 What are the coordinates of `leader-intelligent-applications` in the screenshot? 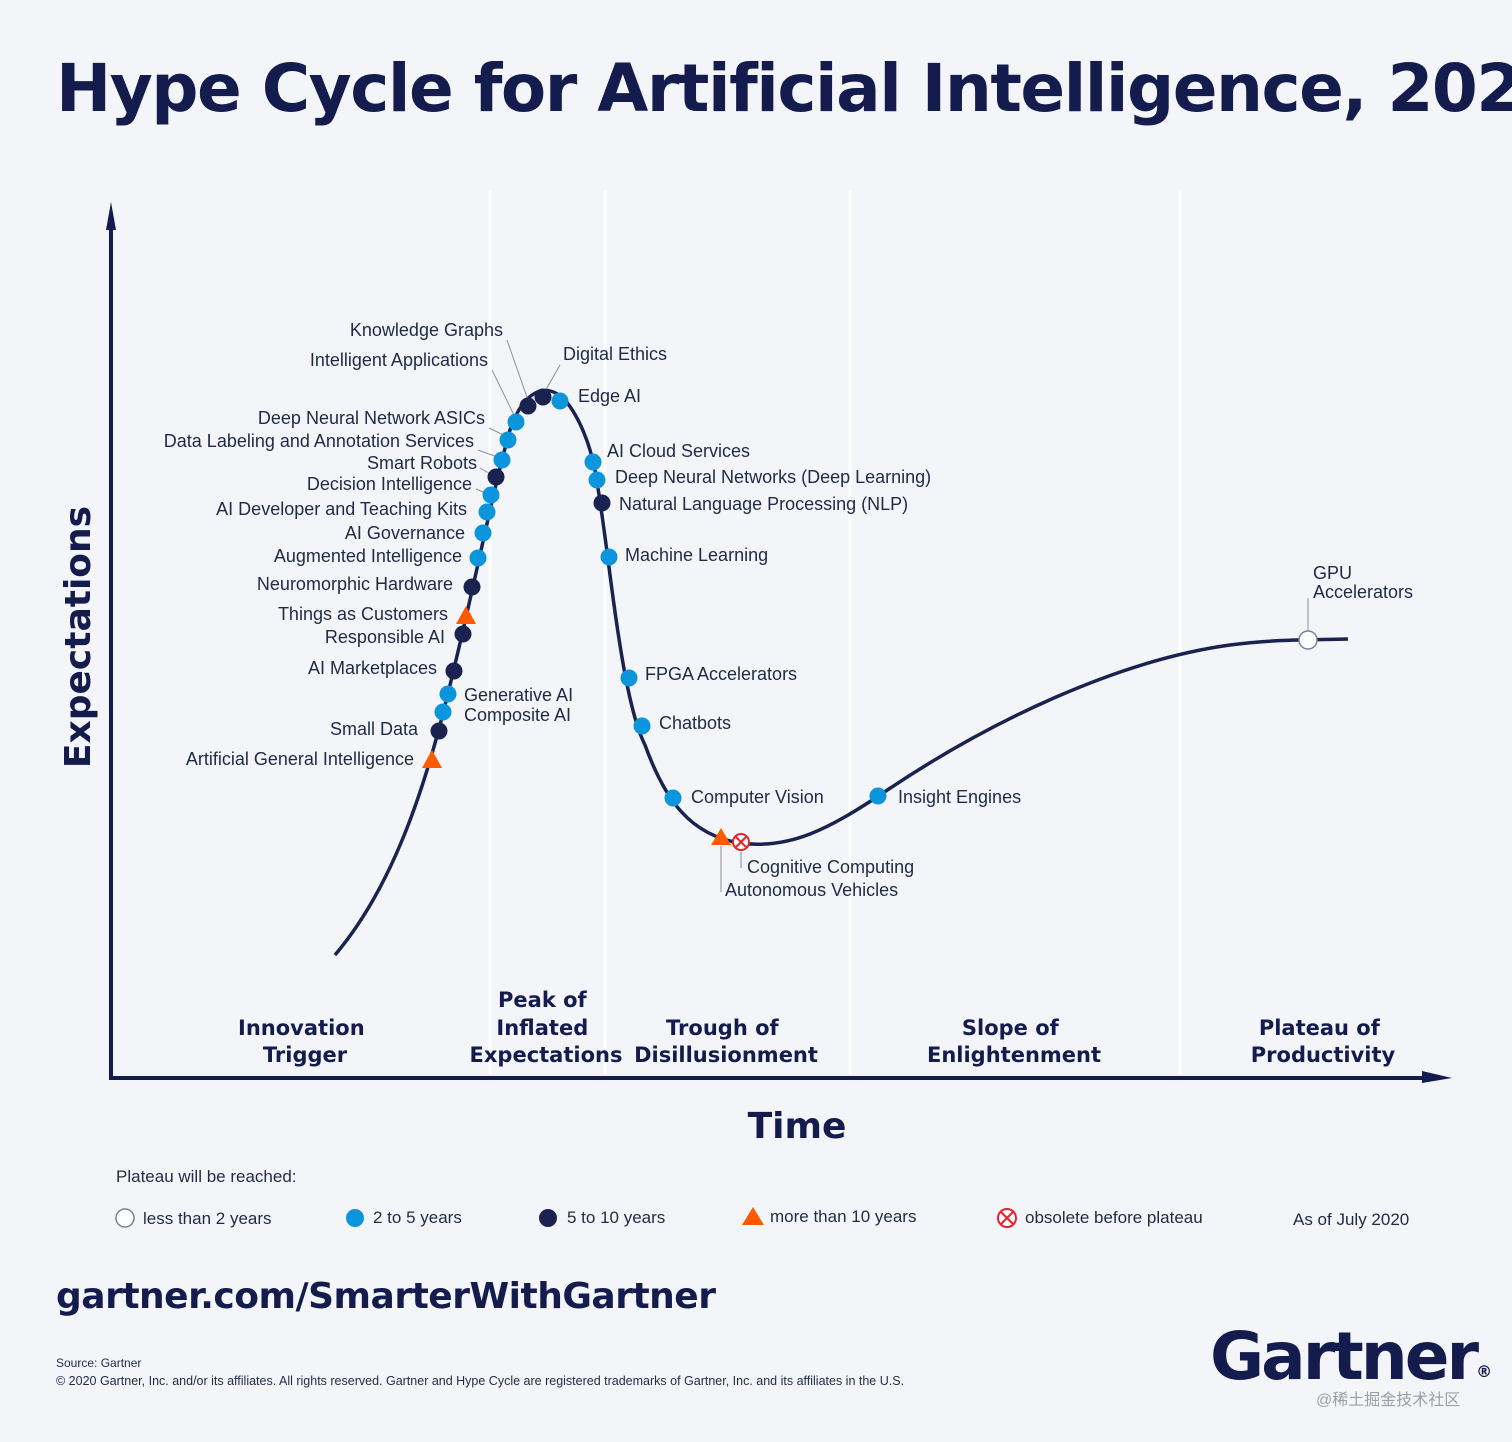 It's located at (503, 392).